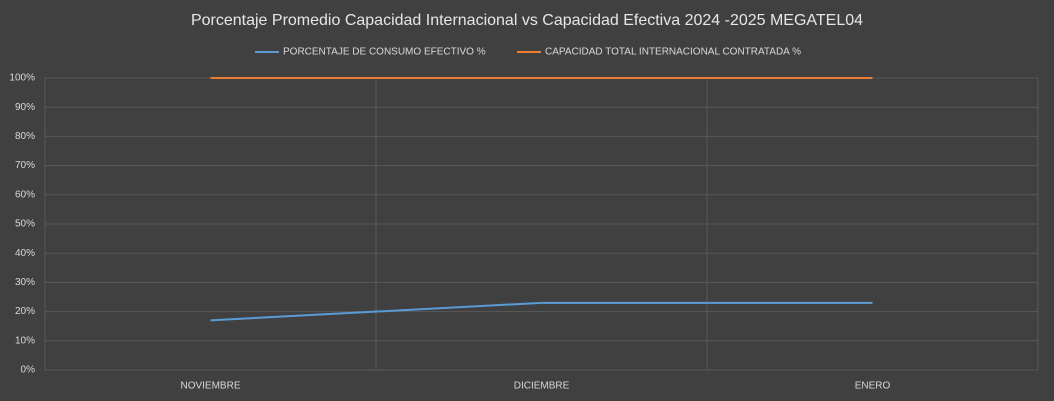  What do you see at coordinates (384, 52) in the screenshot?
I see `legend-label: PORCENTAJE DE CONSUMO EFECTIVO %` at bounding box center [384, 52].